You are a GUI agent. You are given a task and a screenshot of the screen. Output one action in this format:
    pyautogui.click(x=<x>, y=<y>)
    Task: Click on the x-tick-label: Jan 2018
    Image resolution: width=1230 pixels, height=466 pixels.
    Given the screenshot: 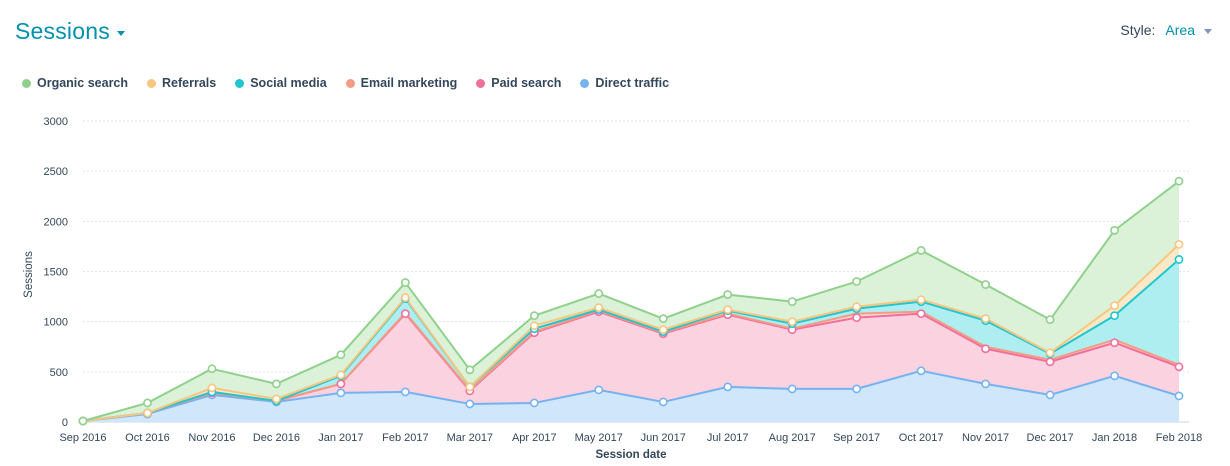 What is the action you would take?
    pyautogui.click(x=1114, y=438)
    